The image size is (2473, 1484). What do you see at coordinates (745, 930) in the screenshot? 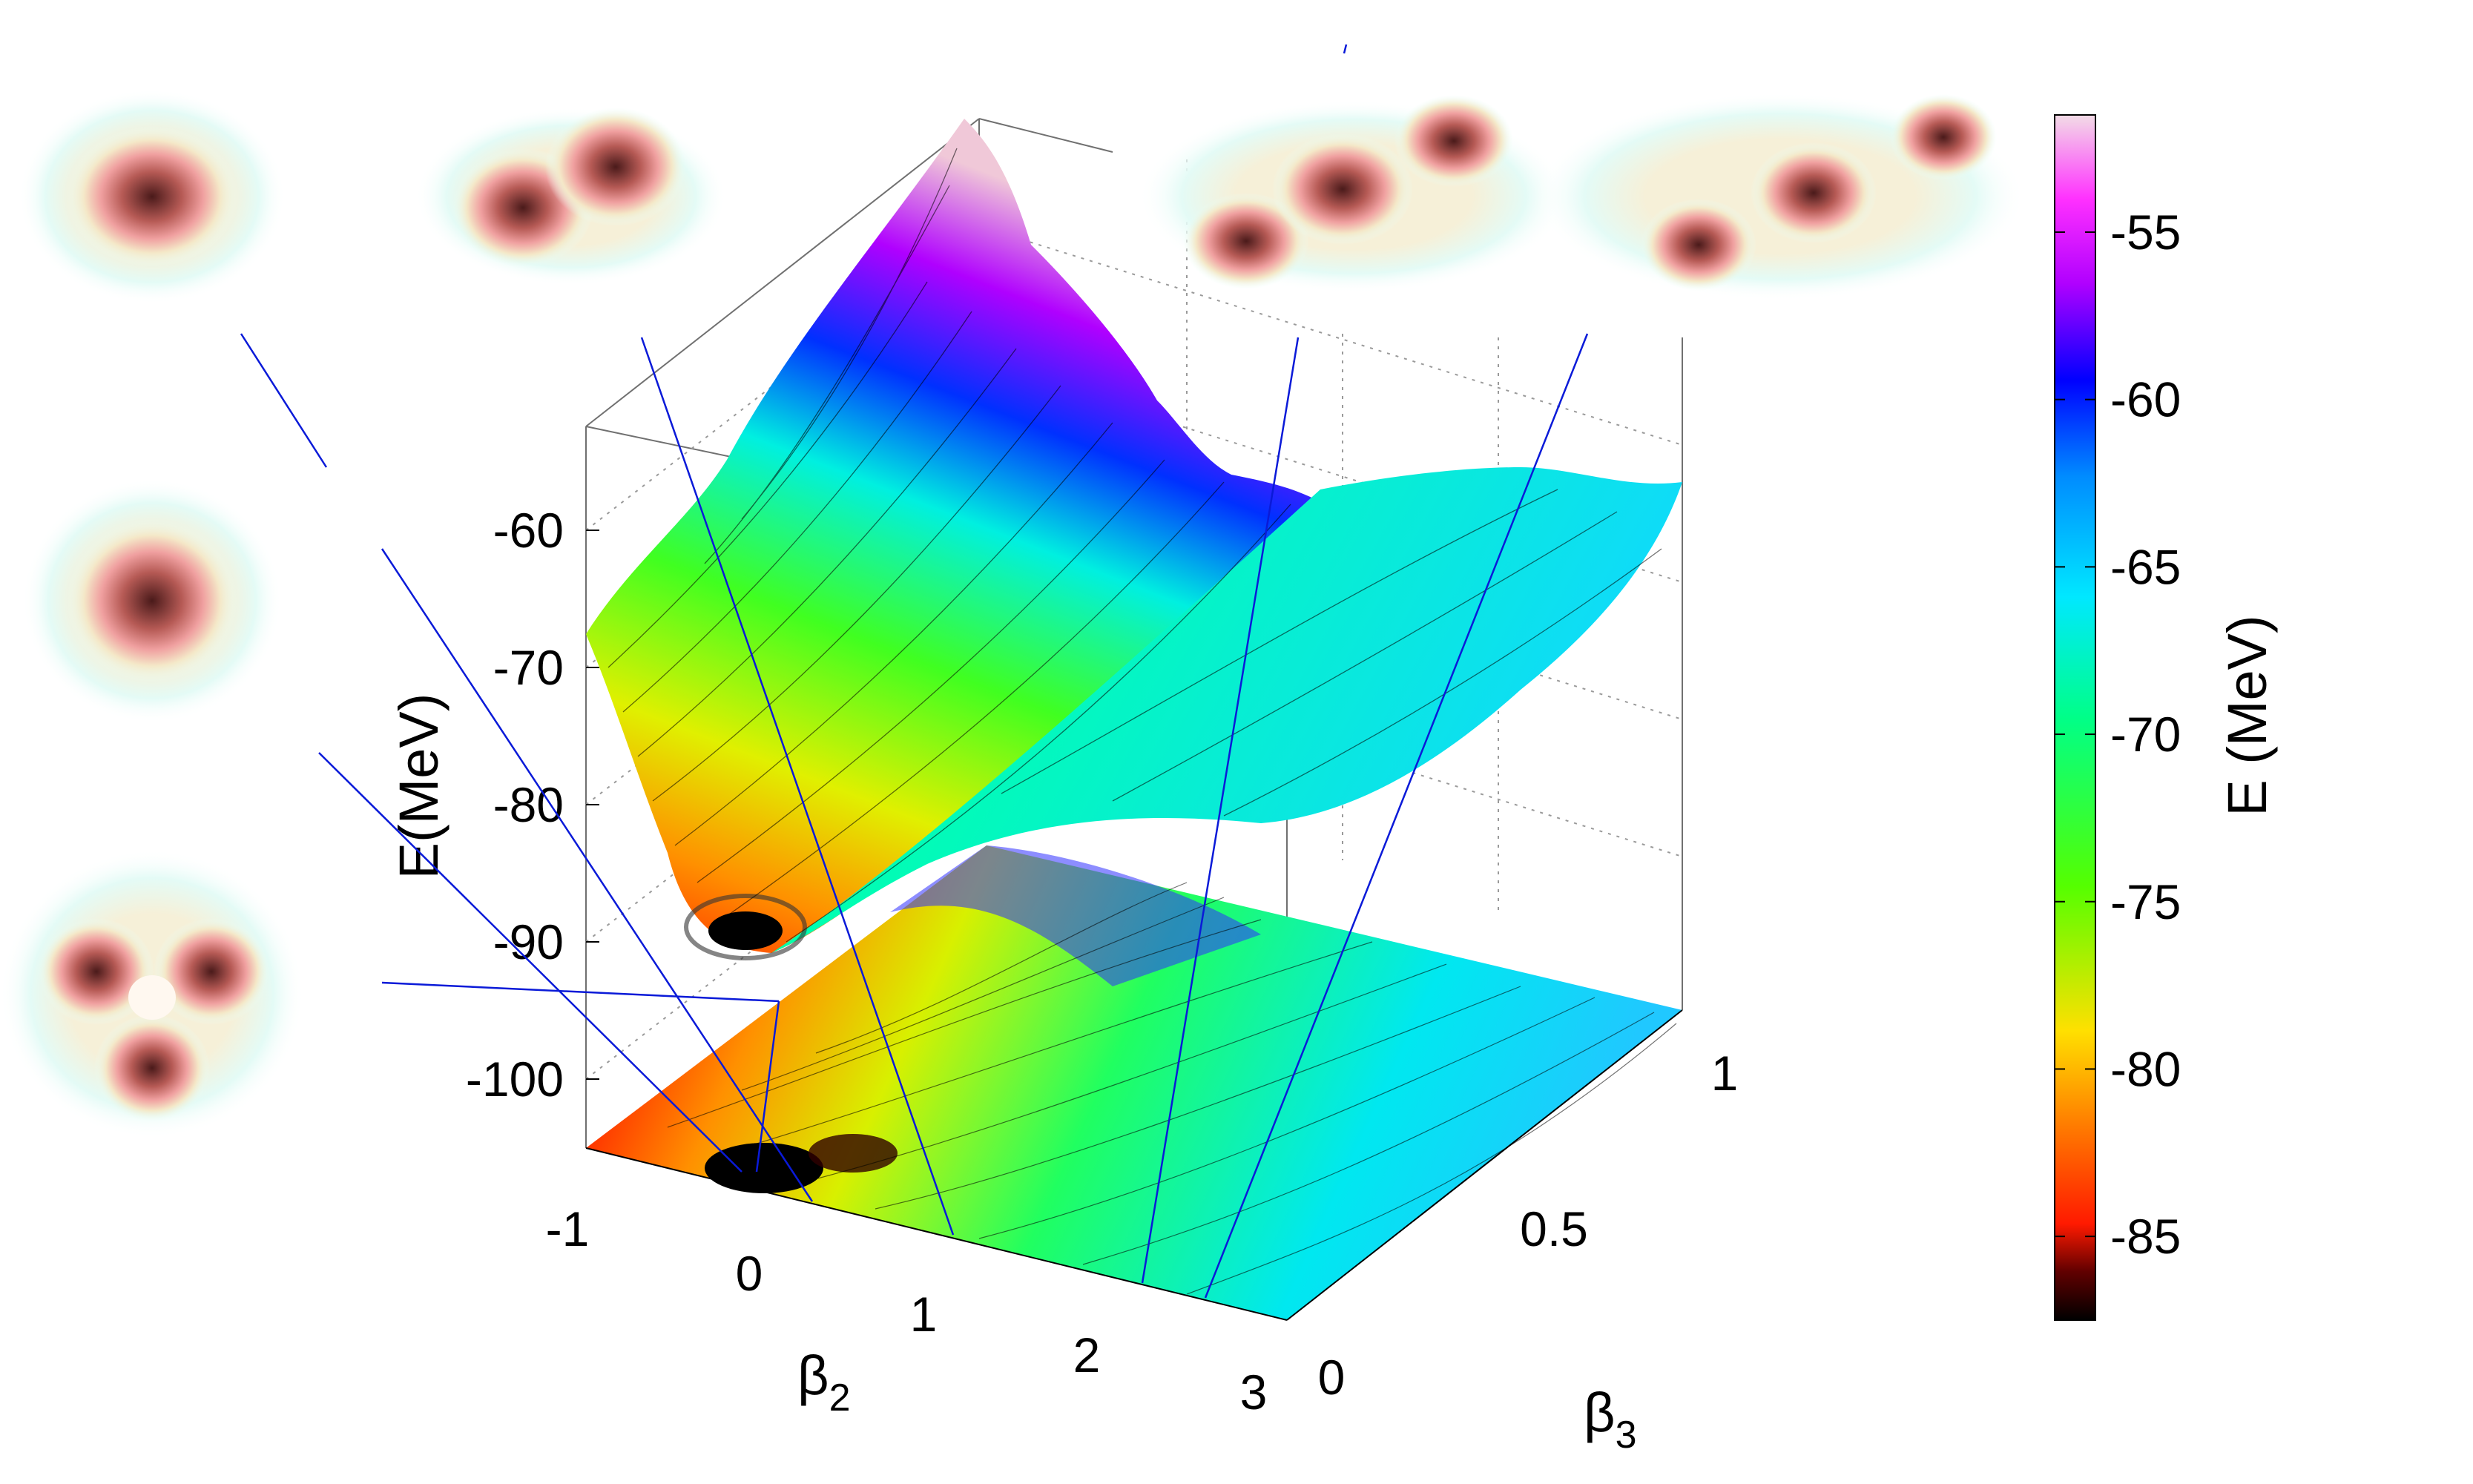
I see `surface-minimum` at bounding box center [745, 930].